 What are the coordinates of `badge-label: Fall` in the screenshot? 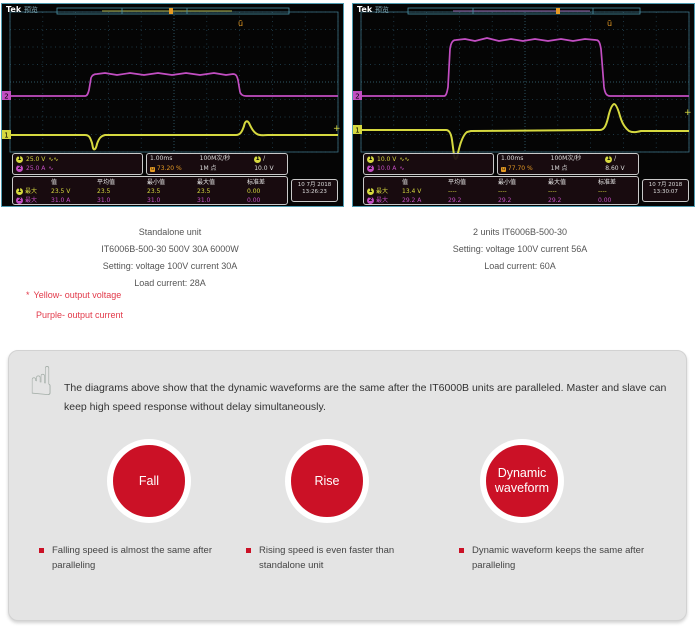 It's located at (149, 480).